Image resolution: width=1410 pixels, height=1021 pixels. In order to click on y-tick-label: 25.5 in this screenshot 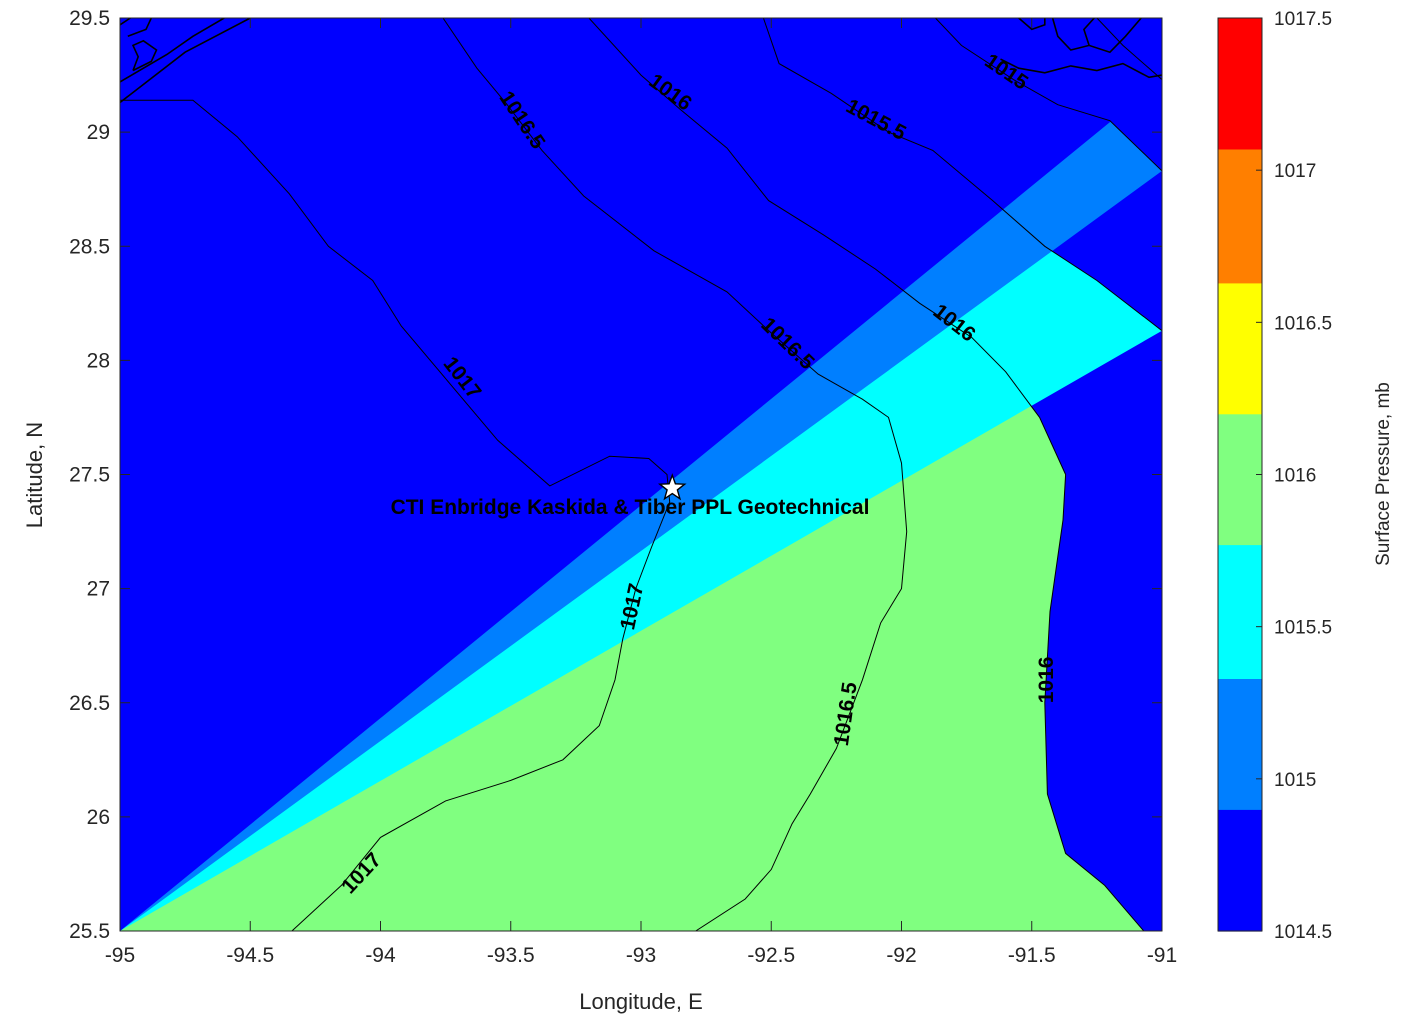, I will do `click(89, 931)`.